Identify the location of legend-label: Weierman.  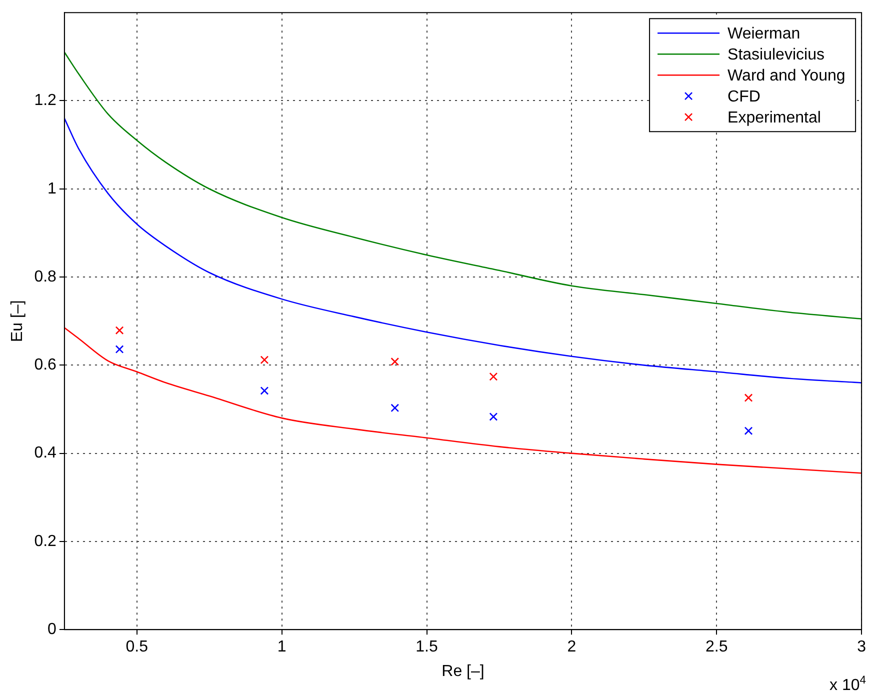
(764, 34).